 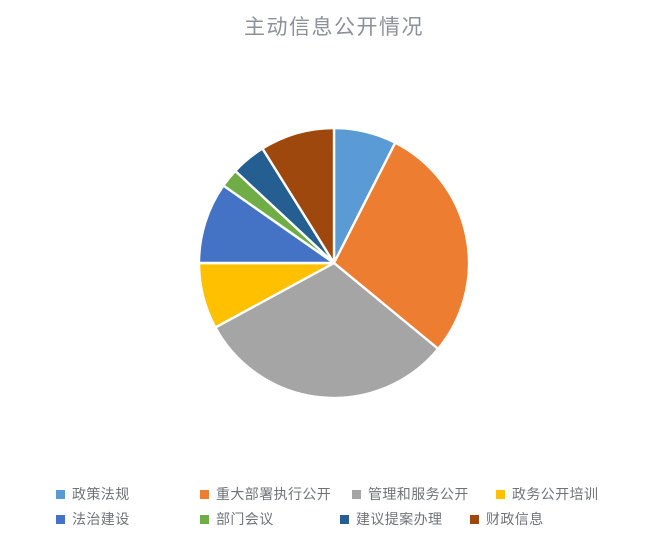 I want to click on legend-item-label: 部门会议, so click(x=245, y=519).